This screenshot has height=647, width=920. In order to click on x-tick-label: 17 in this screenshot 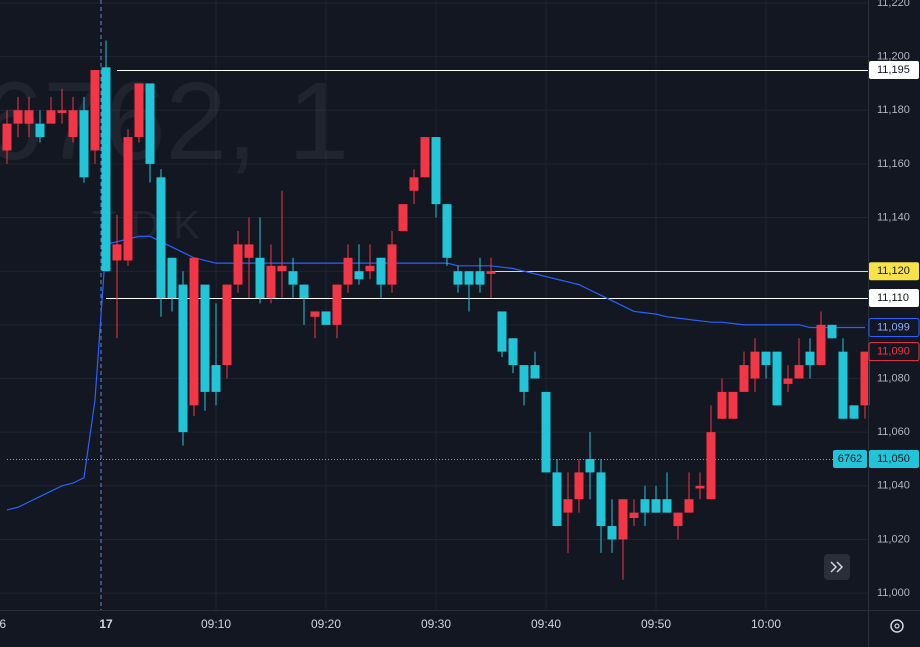, I will do `click(106, 624)`.